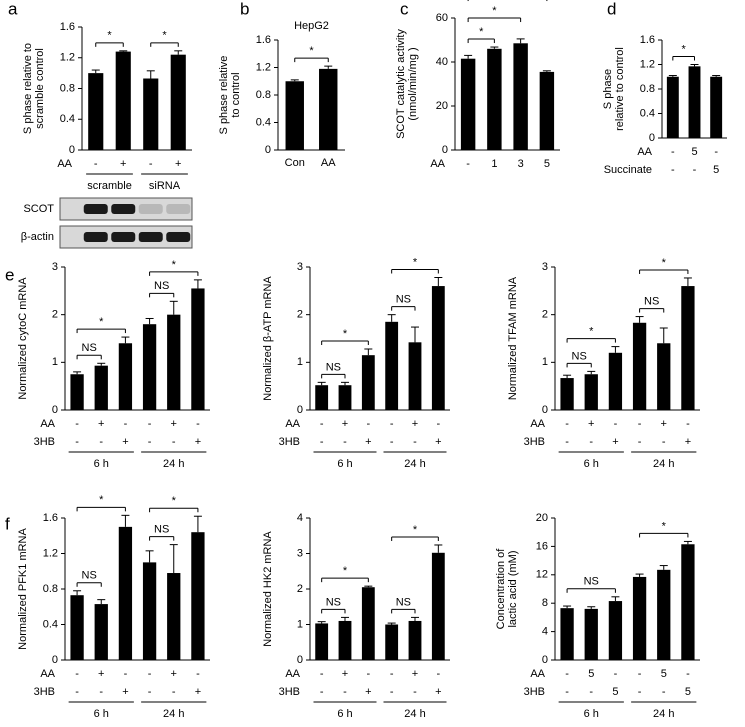  Describe the element at coordinates (608, 89) in the screenshot. I see `y-axis-label: S phase` at that location.